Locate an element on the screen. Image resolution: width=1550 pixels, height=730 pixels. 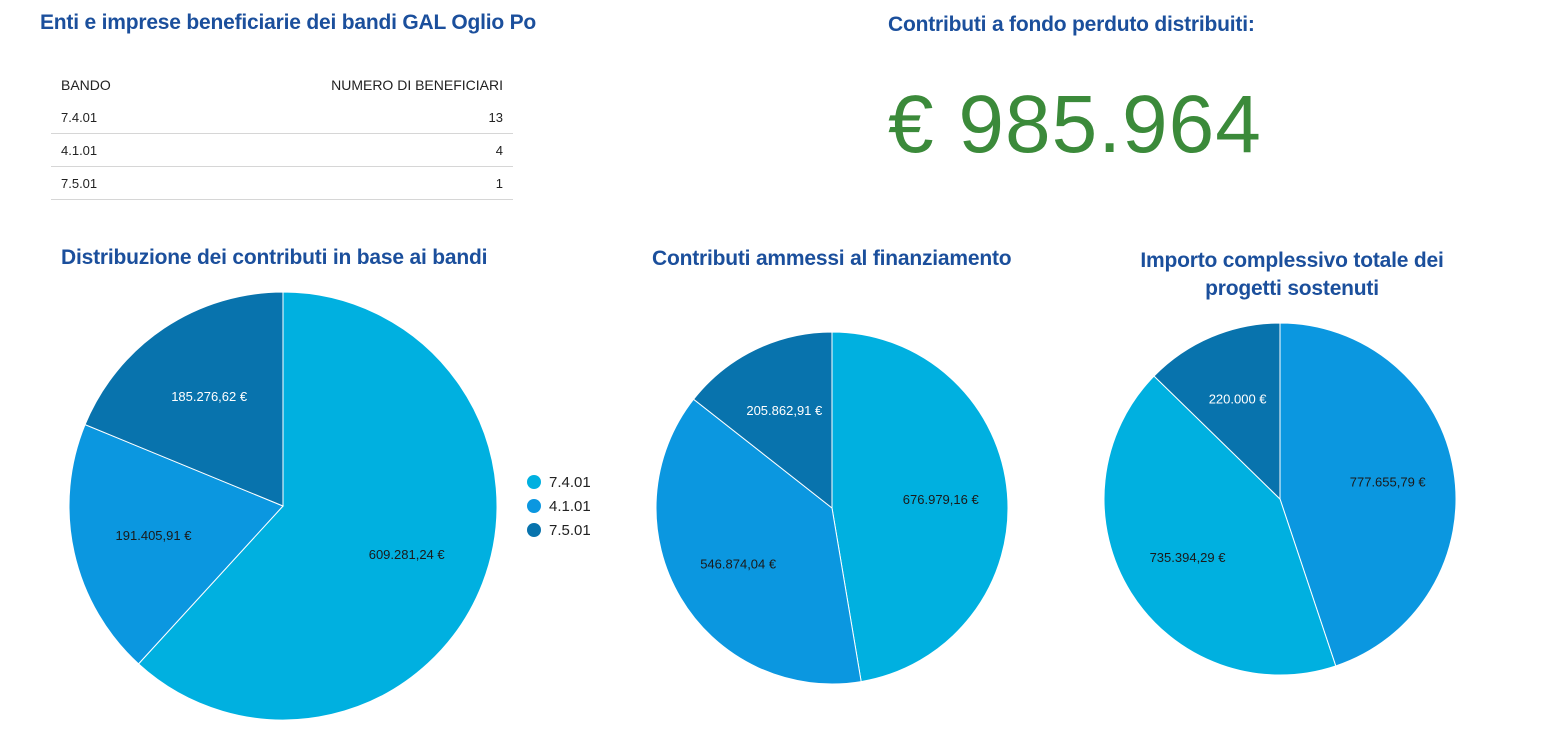
total-title: Contributi a fondo perduto distribuiti: is located at coordinates (1071, 24).